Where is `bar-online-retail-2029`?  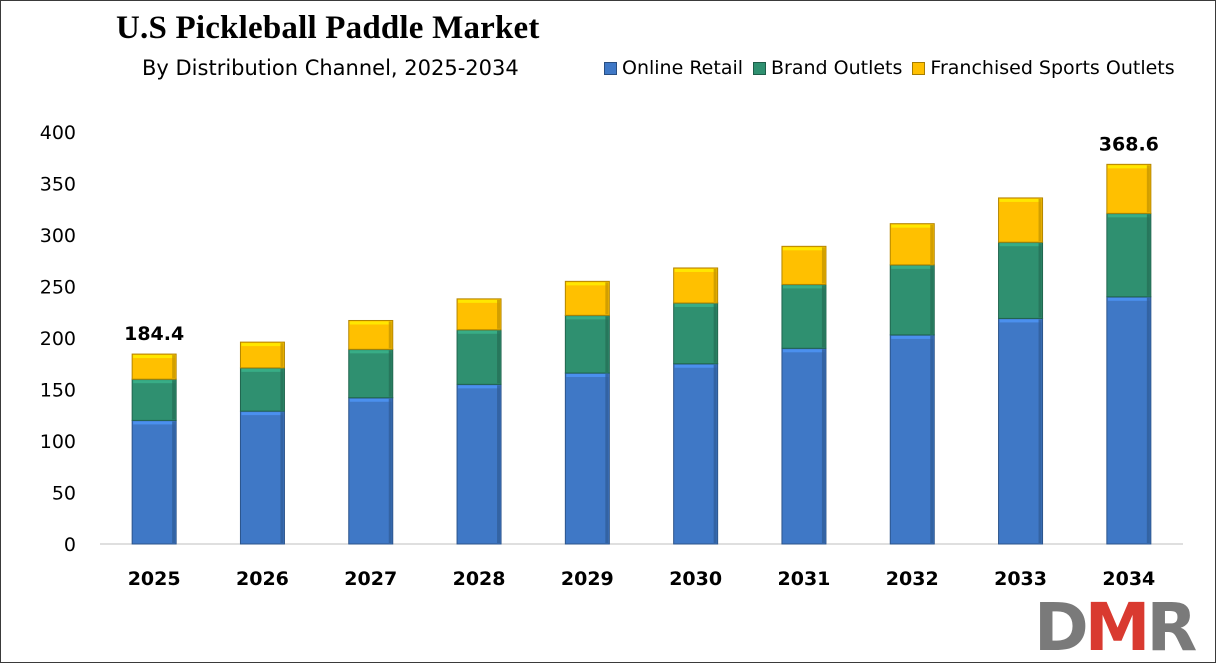
bar-online-retail-2029 is located at coordinates (587, 458).